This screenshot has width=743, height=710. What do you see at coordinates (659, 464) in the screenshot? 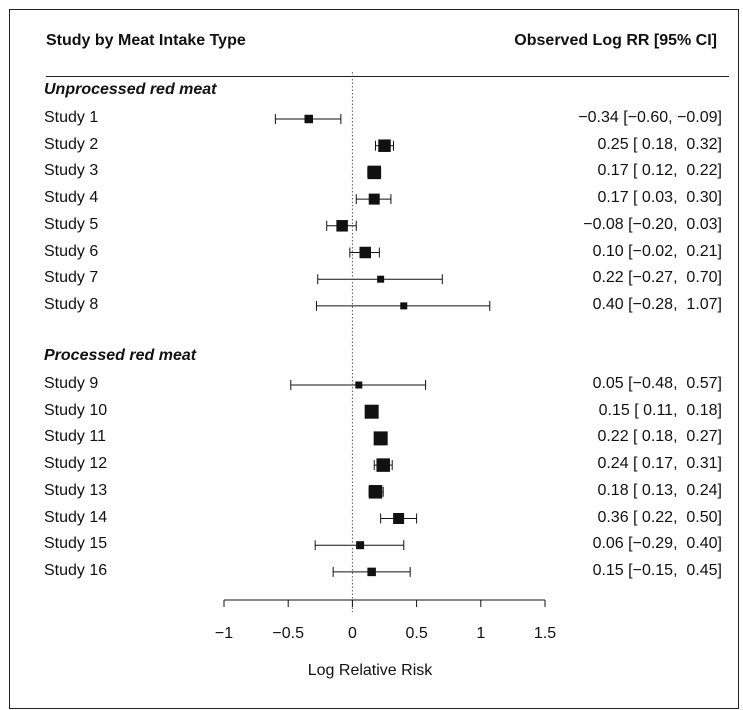
I see `estimate-ci-text: 0.24 [ 0.17, 0.31]` at bounding box center [659, 464].